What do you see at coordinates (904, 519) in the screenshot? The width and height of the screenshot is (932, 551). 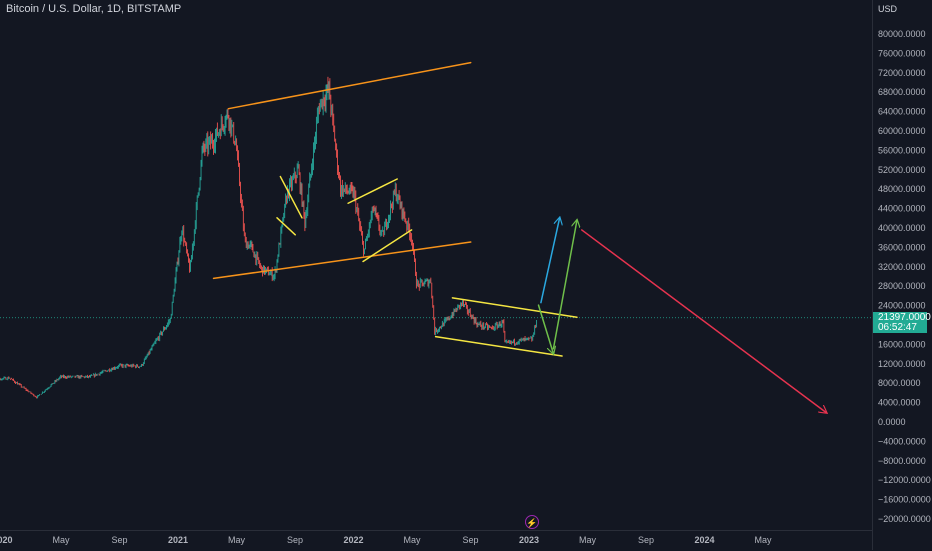 I see `price-tick-label: −20000.0000` at bounding box center [904, 519].